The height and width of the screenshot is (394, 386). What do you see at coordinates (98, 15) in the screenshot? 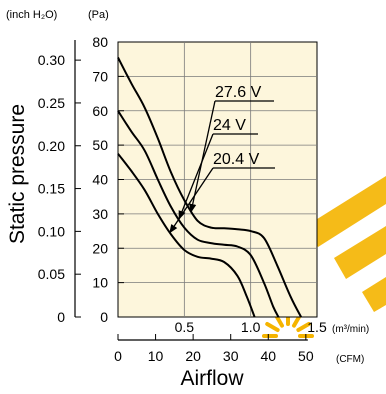
I see `y-unit-pa-label: (Pa)` at bounding box center [98, 15].